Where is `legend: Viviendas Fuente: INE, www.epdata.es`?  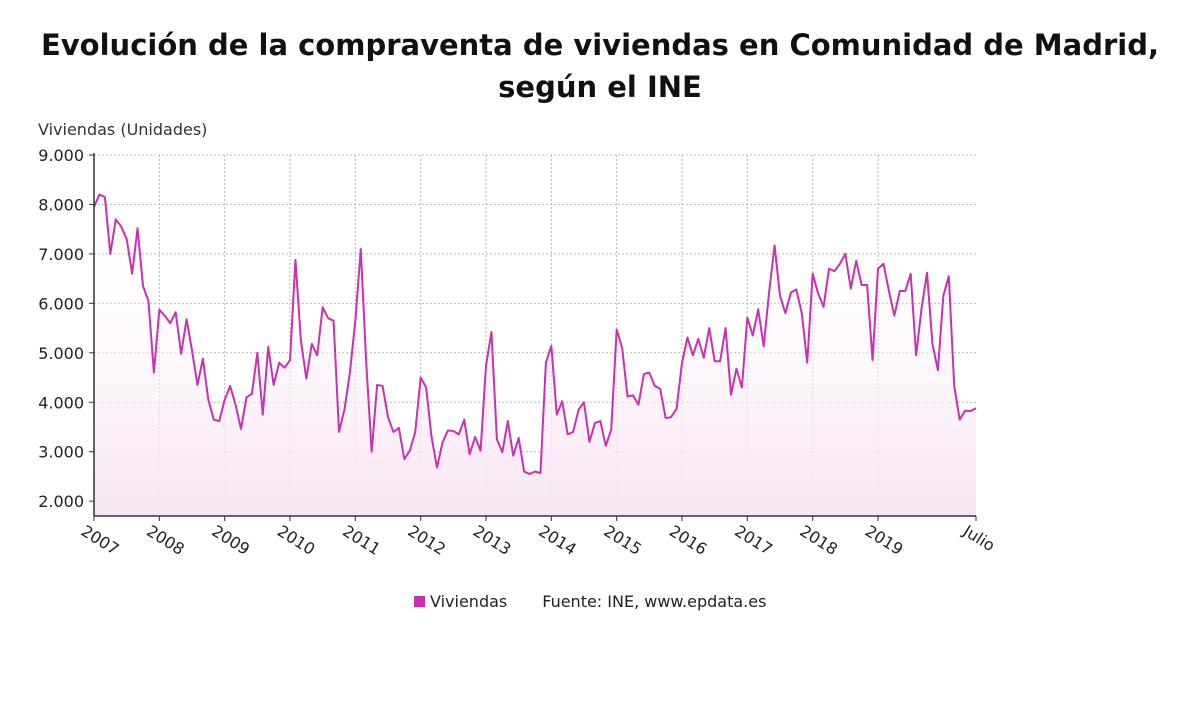 legend: Viviendas Fuente: INE, www.epdata.es is located at coordinates (590, 601).